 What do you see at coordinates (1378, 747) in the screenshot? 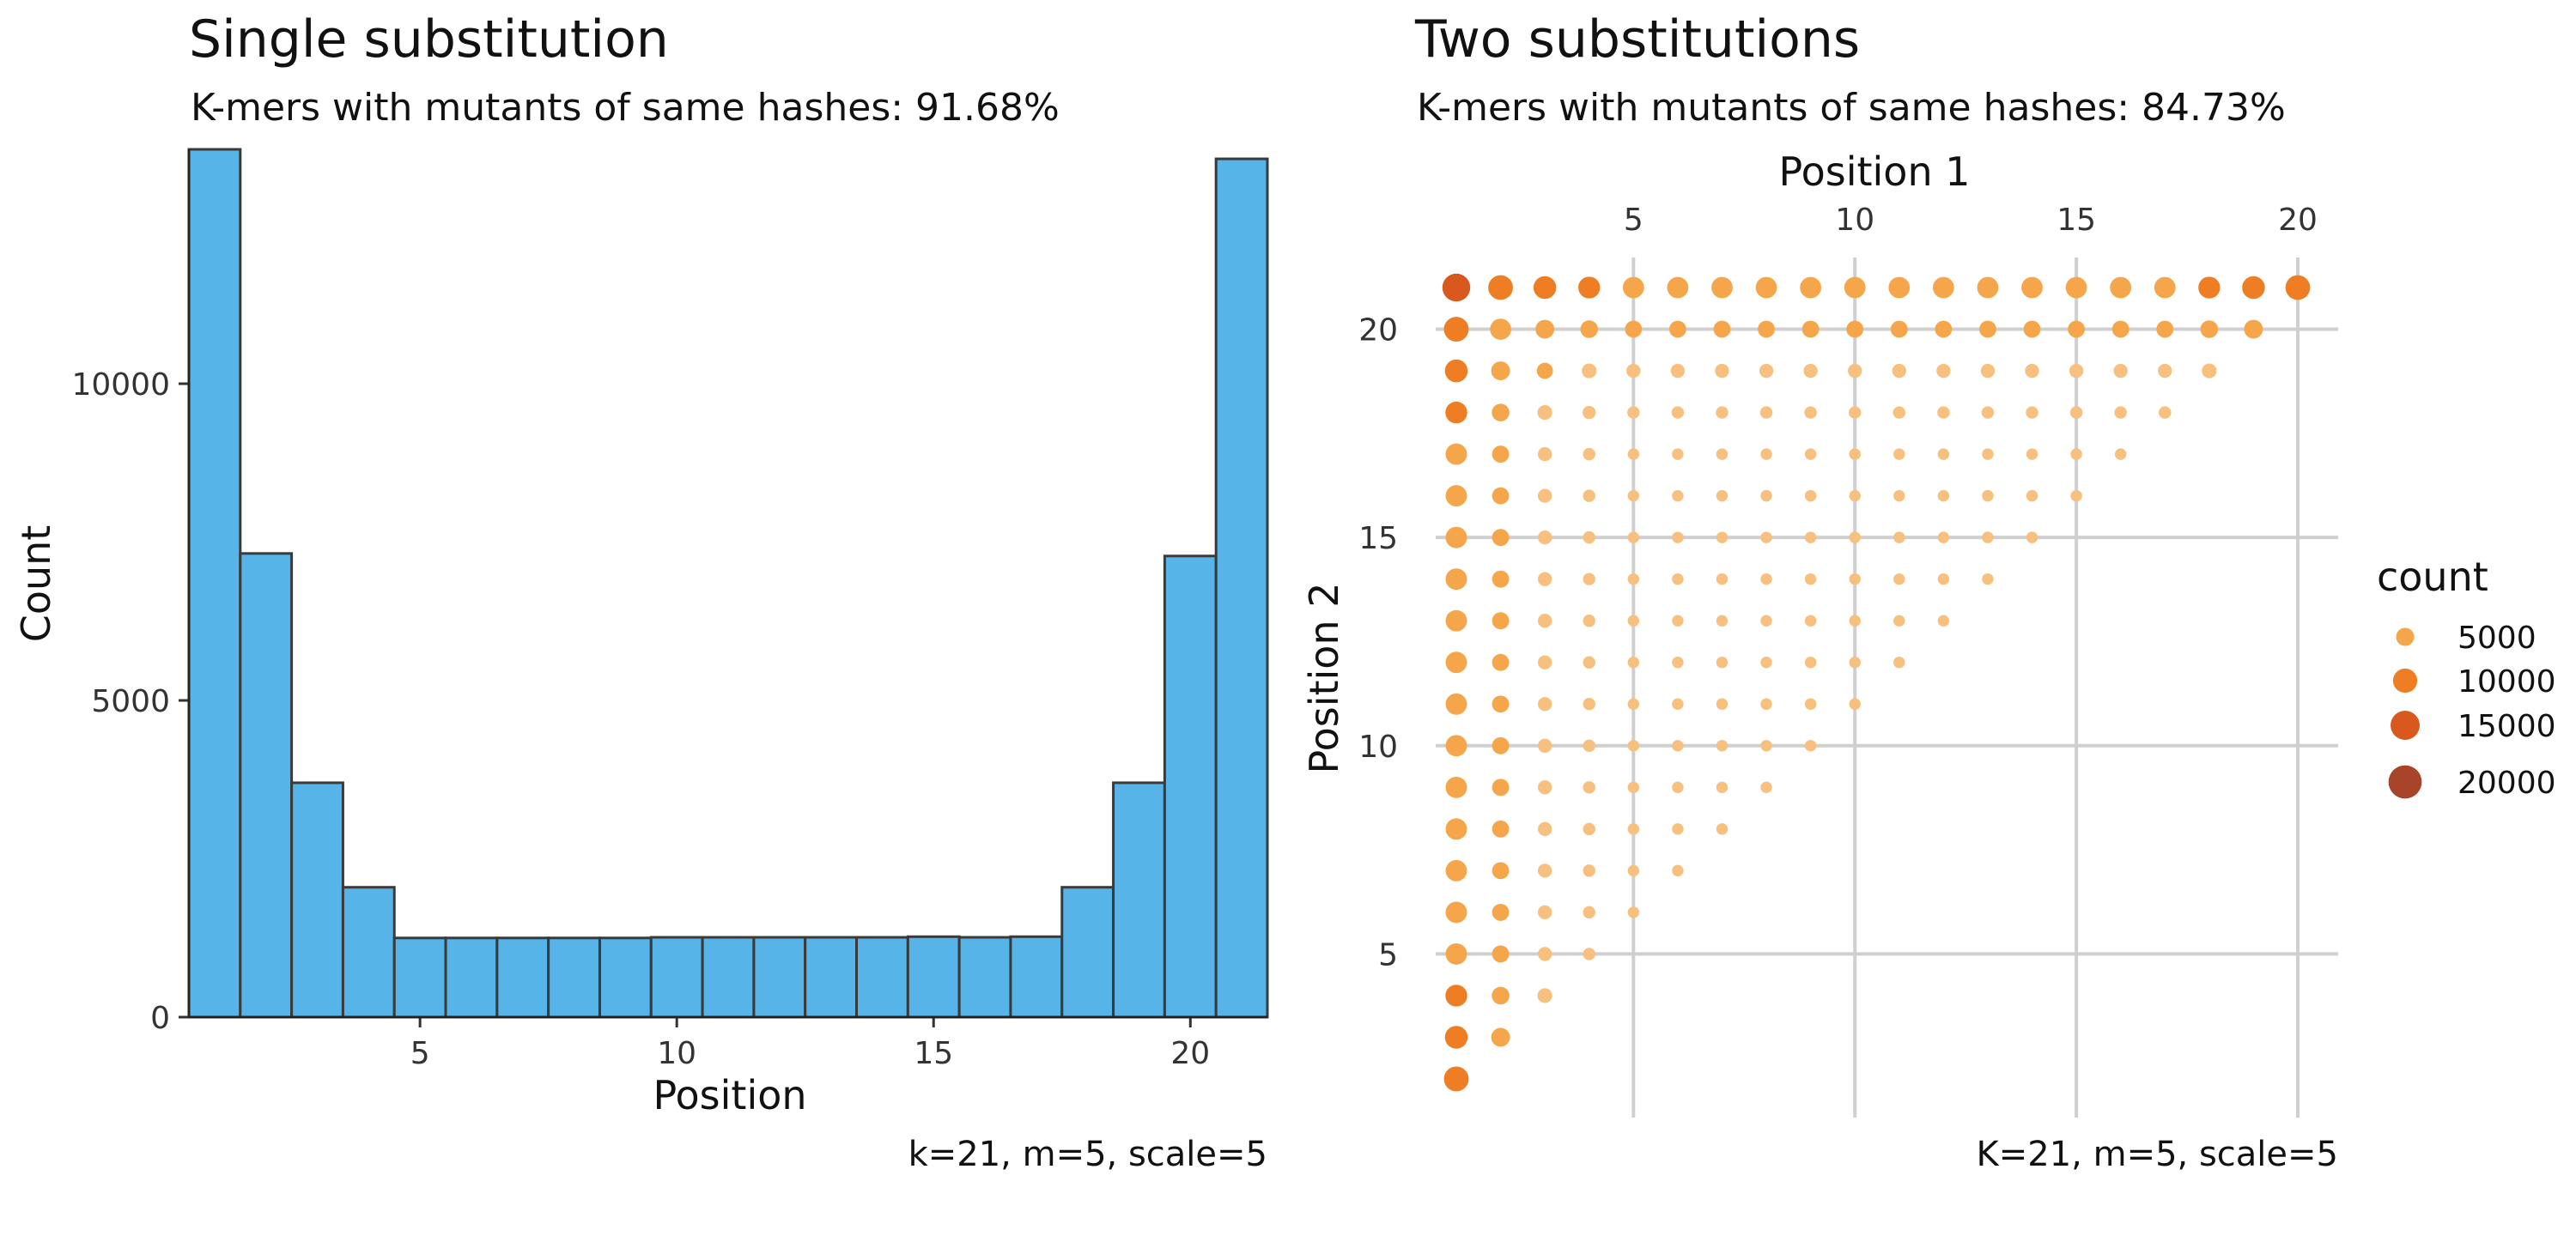
I see `dotplot-y-tick-label: 10` at bounding box center [1378, 747].